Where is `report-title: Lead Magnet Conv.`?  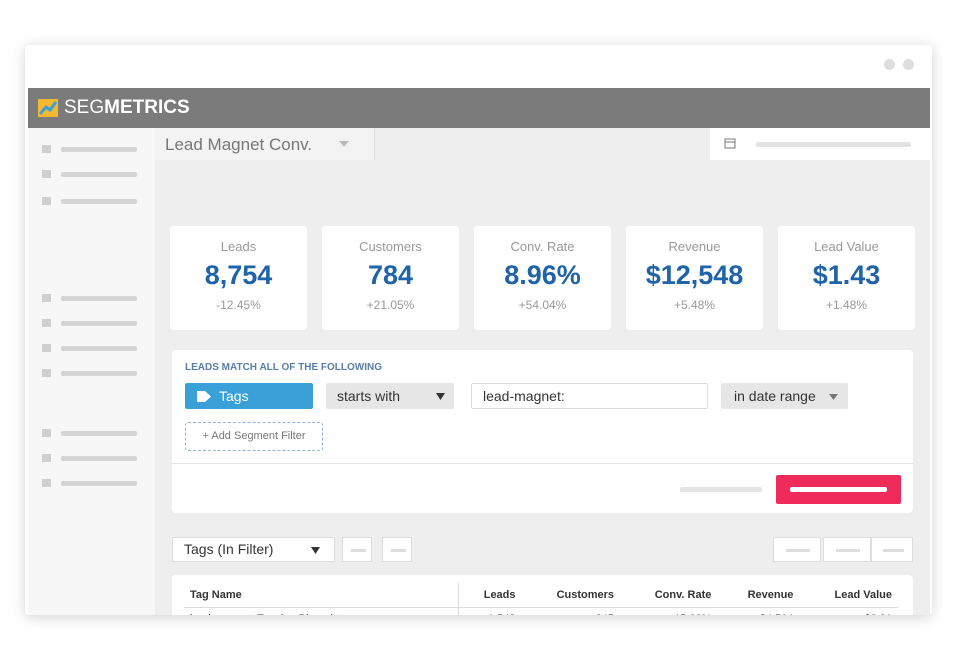 report-title: Lead Magnet Conv. is located at coordinates (239, 144).